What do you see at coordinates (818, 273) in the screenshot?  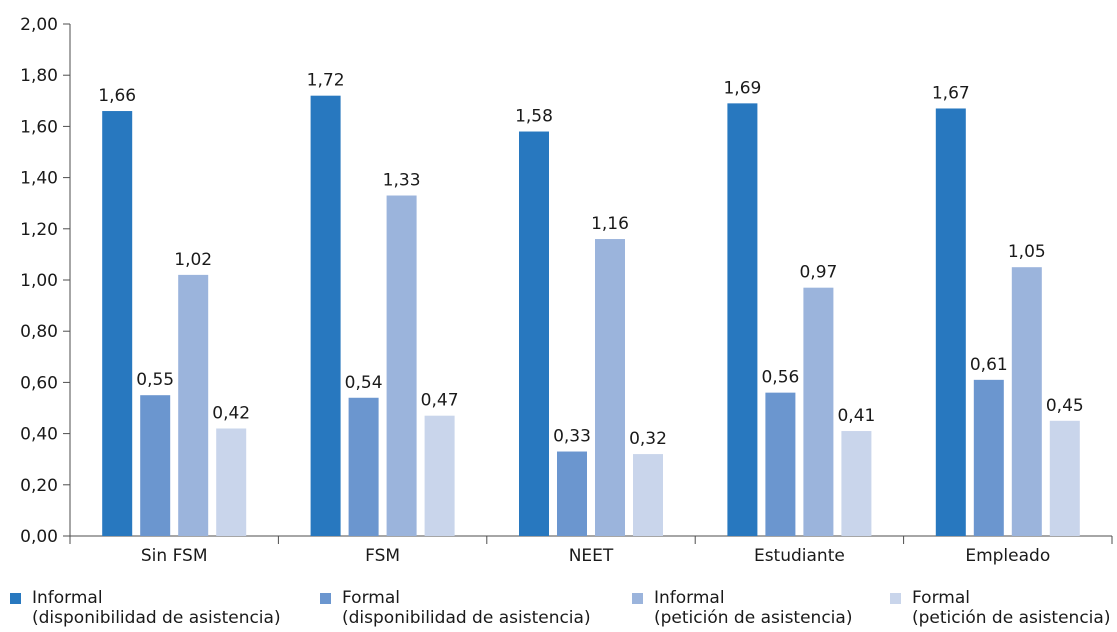 I see `data-label: 0,97` at bounding box center [818, 273].